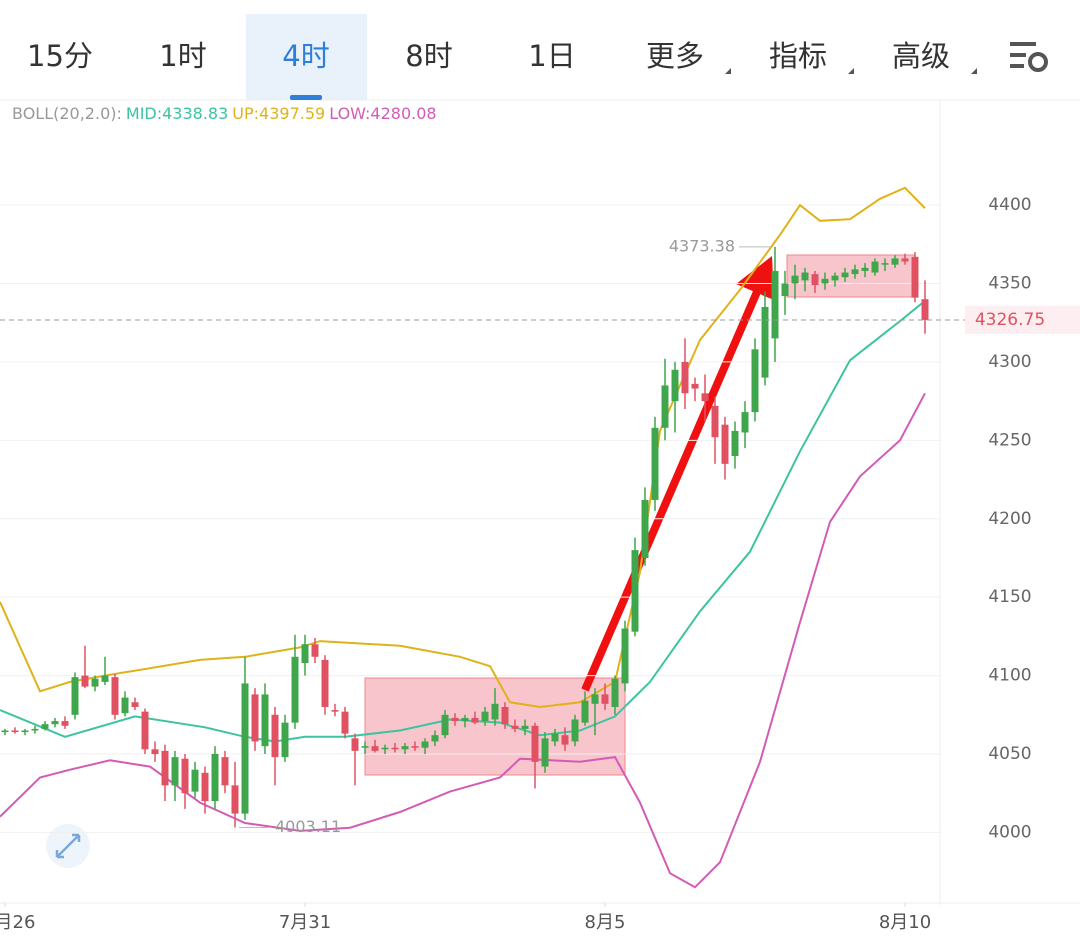 Image resolution: width=1080 pixels, height=949 pixels. I want to click on settings-icon, so click(1029, 57).